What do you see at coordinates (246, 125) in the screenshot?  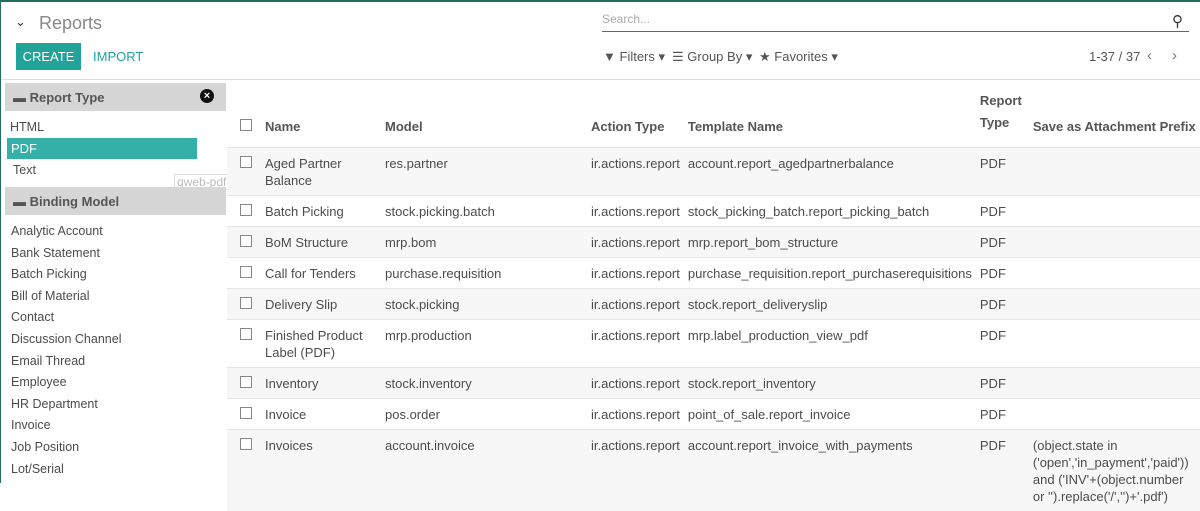 I see `select-all-checkbox` at bounding box center [246, 125].